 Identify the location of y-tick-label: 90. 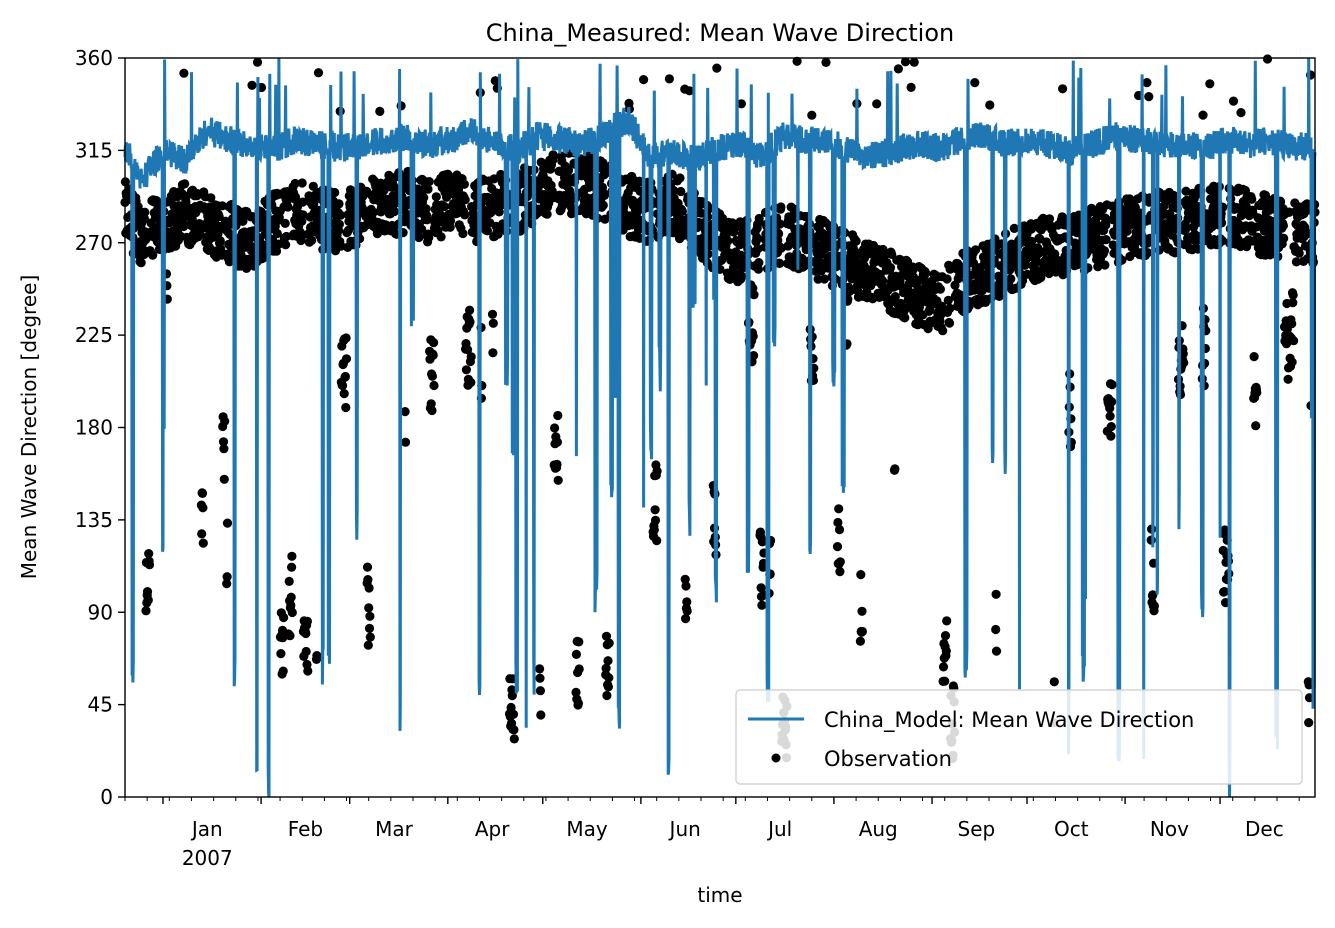
(100, 612).